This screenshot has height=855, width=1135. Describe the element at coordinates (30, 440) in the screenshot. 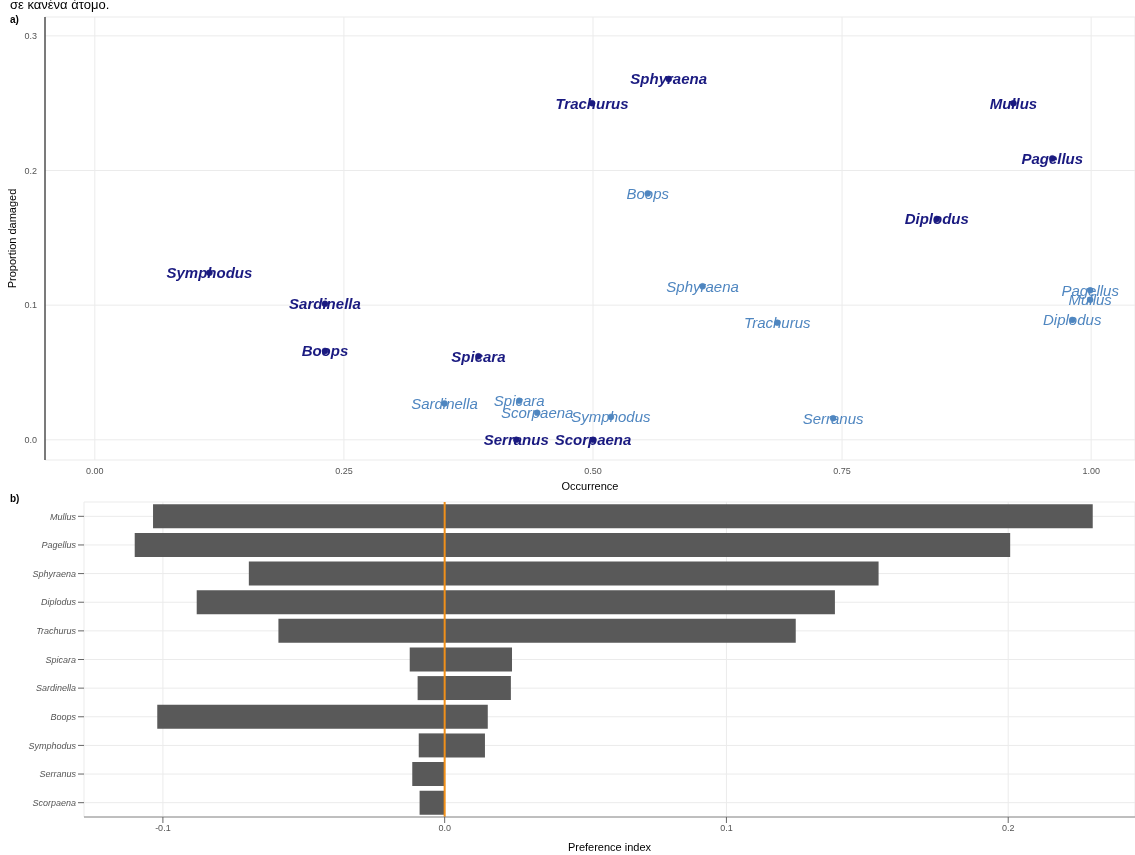

I see `y-tick-label: 0.0` at that location.